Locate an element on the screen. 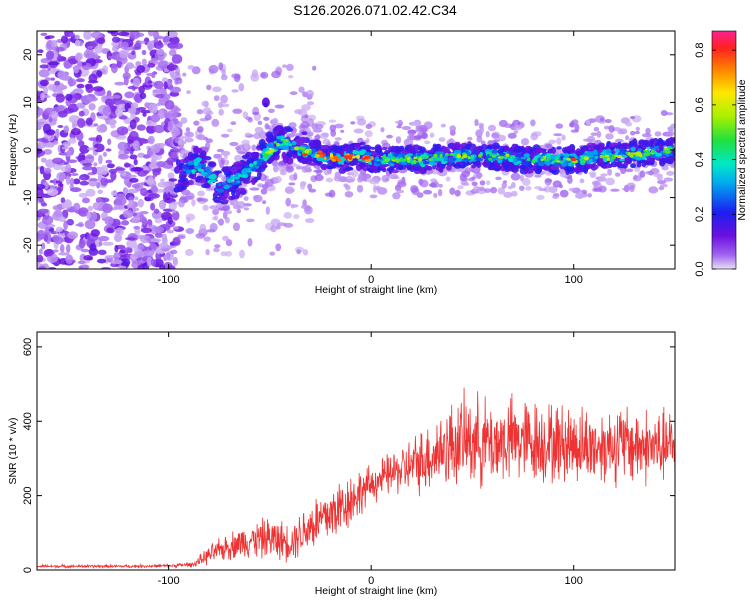  spectrogram-y-tick-label: 0 is located at coordinates (28, 150).